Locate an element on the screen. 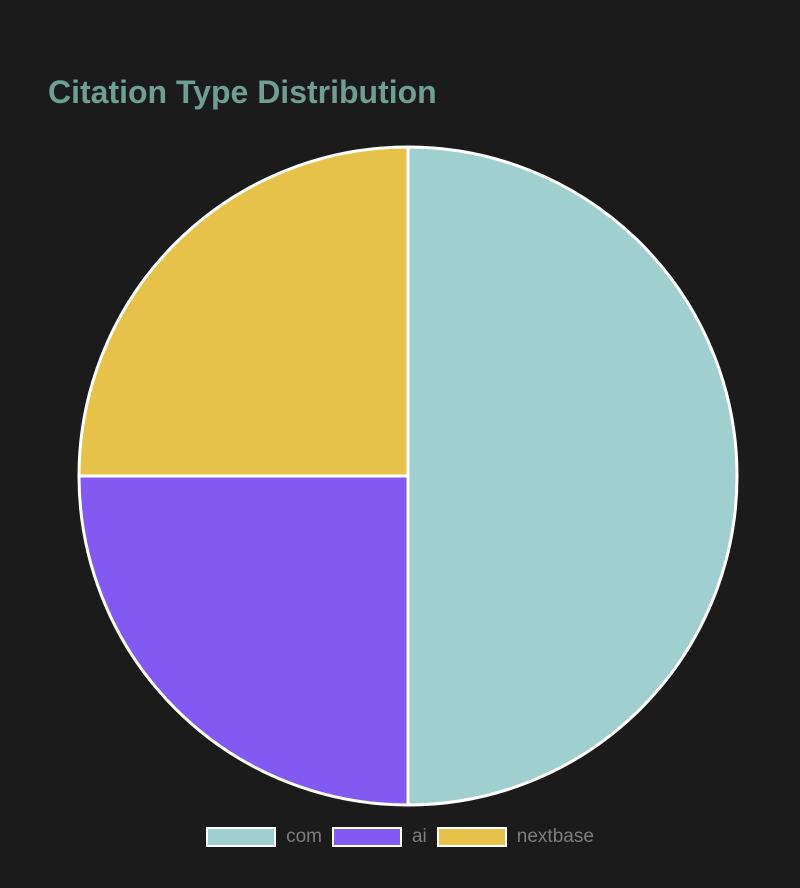 The height and width of the screenshot is (888, 800). legend-item-nextbase: nextbase is located at coordinates (515, 837).